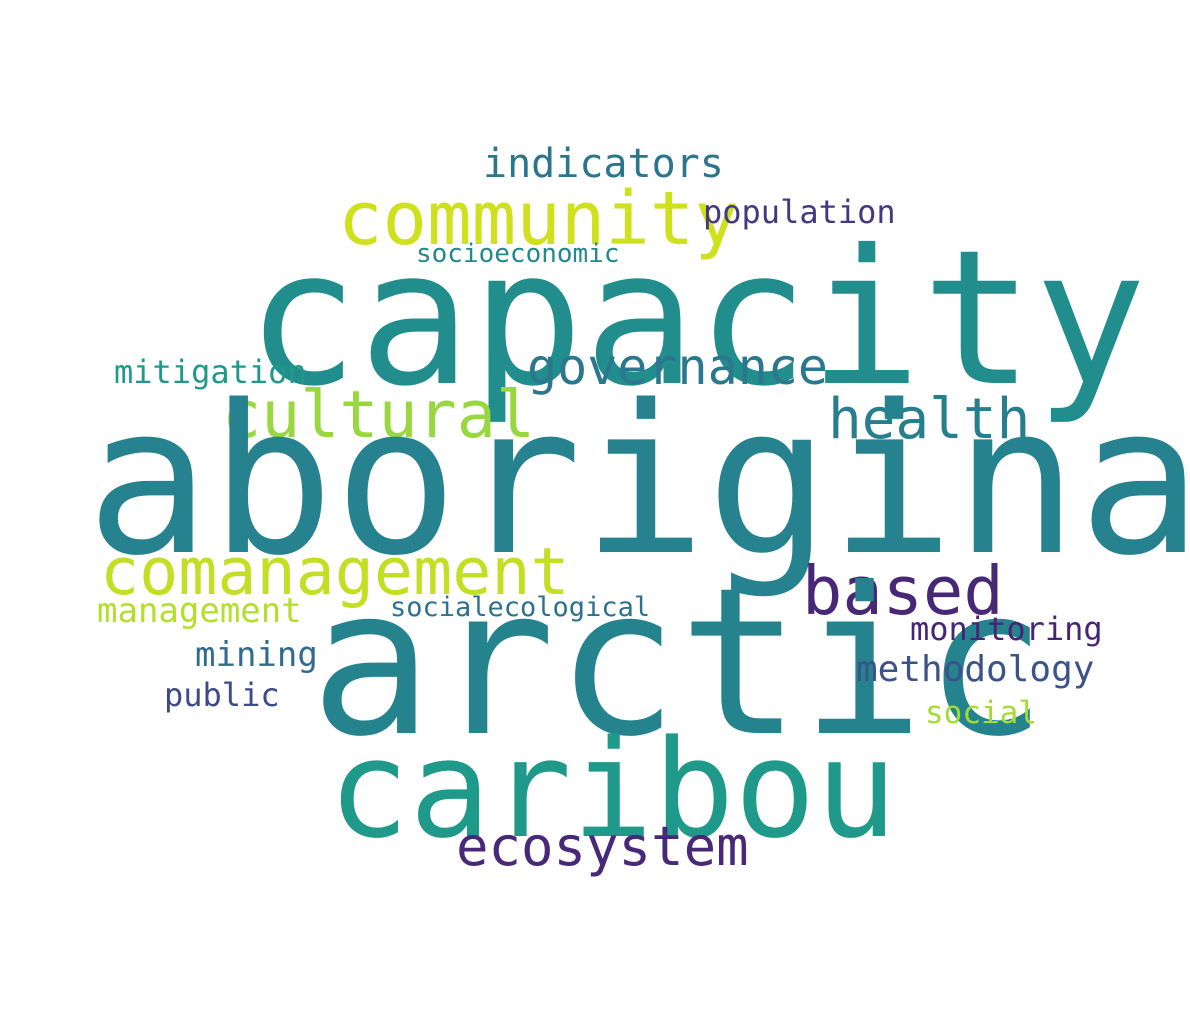 This screenshot has width=1190, height=1028. I want to click on word-health: health, so click(929, 419).